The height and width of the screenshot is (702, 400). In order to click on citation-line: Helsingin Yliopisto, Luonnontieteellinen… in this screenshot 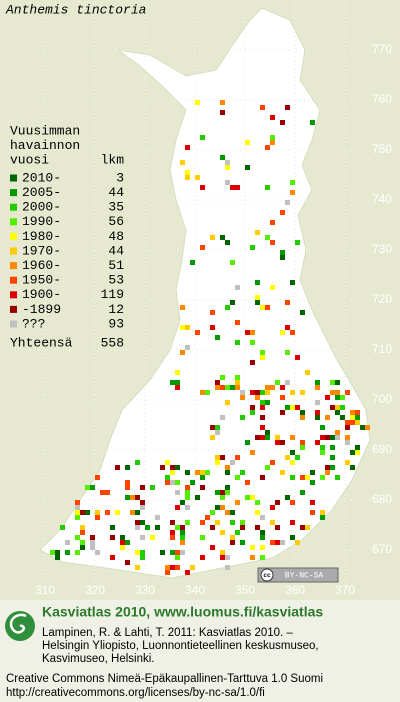, I will do `click(180, 646)`.